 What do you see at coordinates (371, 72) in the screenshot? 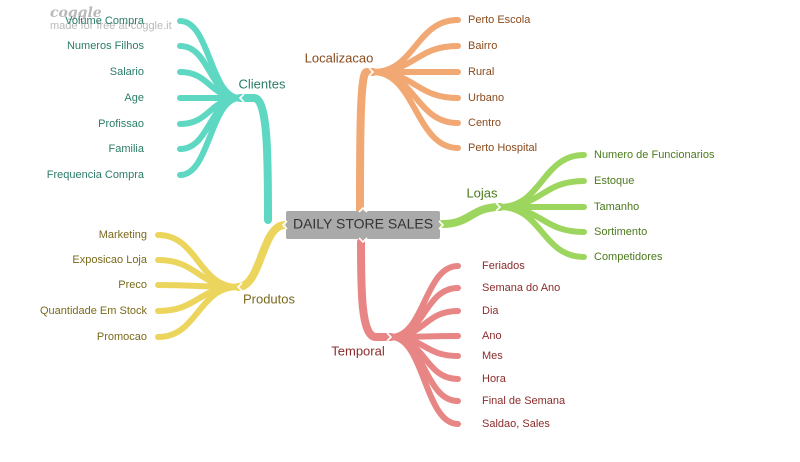
I see `localizacao-hub-marker` at bounding box center [371, 72].